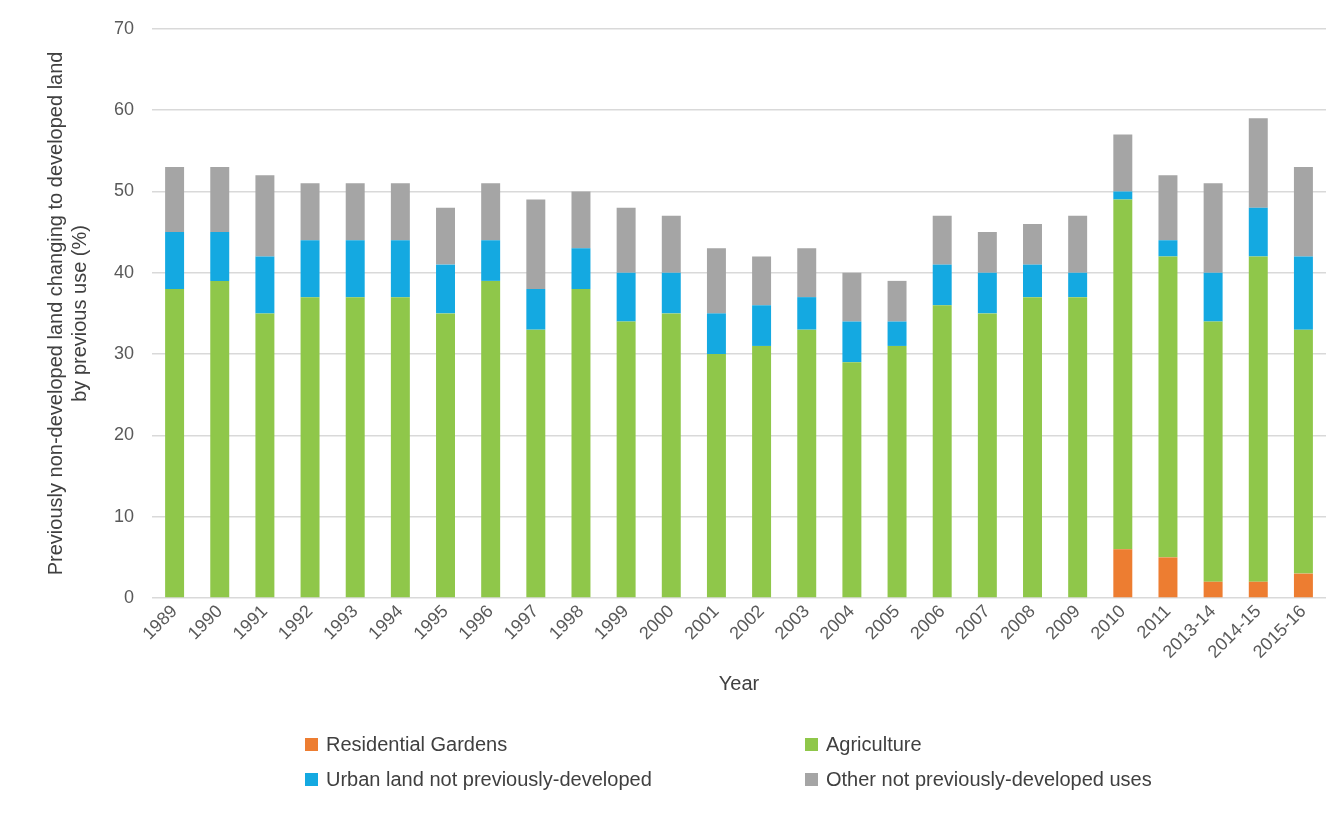  I want to click on y-tick-label: 0, so click(129, 596).